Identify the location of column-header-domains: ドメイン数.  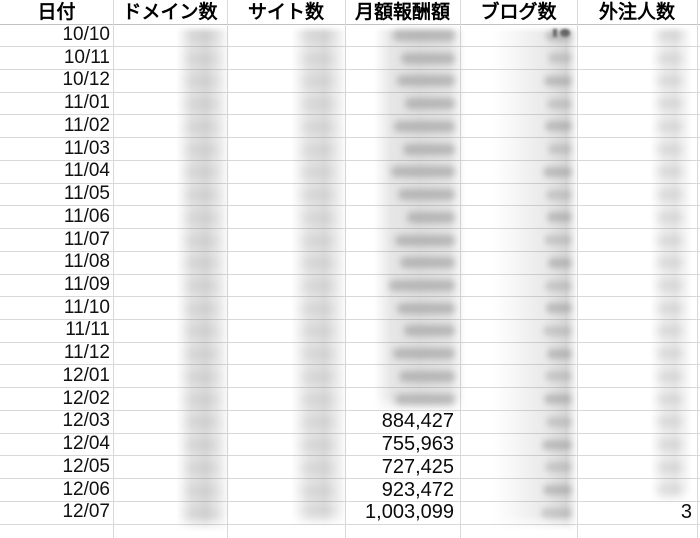
(170, 12).